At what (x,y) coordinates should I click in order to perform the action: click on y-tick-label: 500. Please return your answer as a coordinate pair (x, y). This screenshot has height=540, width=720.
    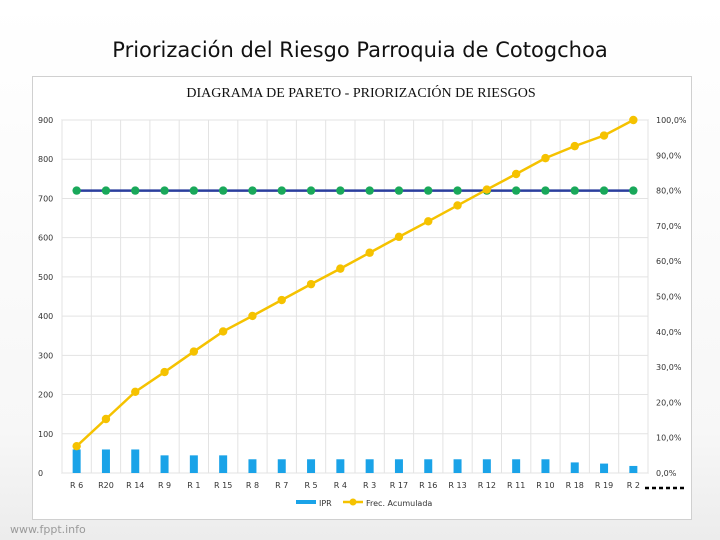
    Looking at the image, I should click on (45, 277).